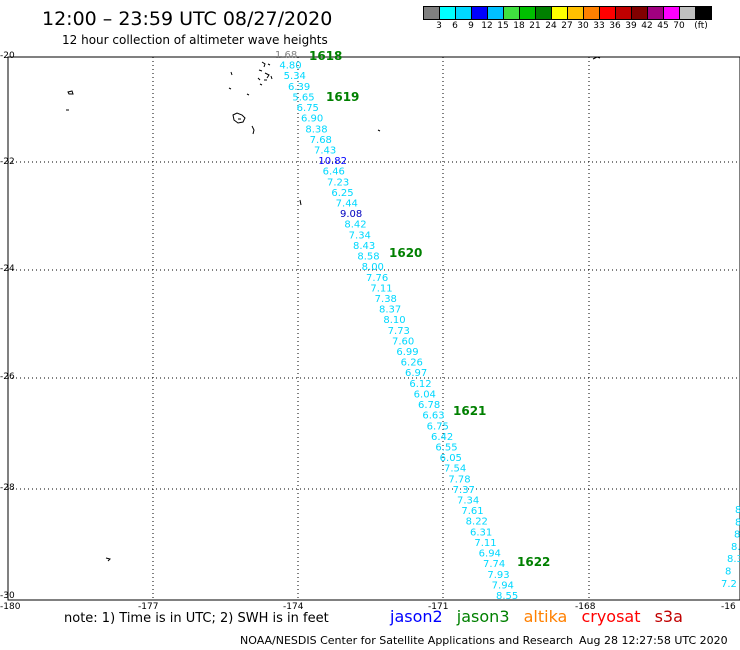  What do you see at coordinates (490, 554) in the screenshot?
I see `swh-value: 6.94` at bounding box center [490, 554].